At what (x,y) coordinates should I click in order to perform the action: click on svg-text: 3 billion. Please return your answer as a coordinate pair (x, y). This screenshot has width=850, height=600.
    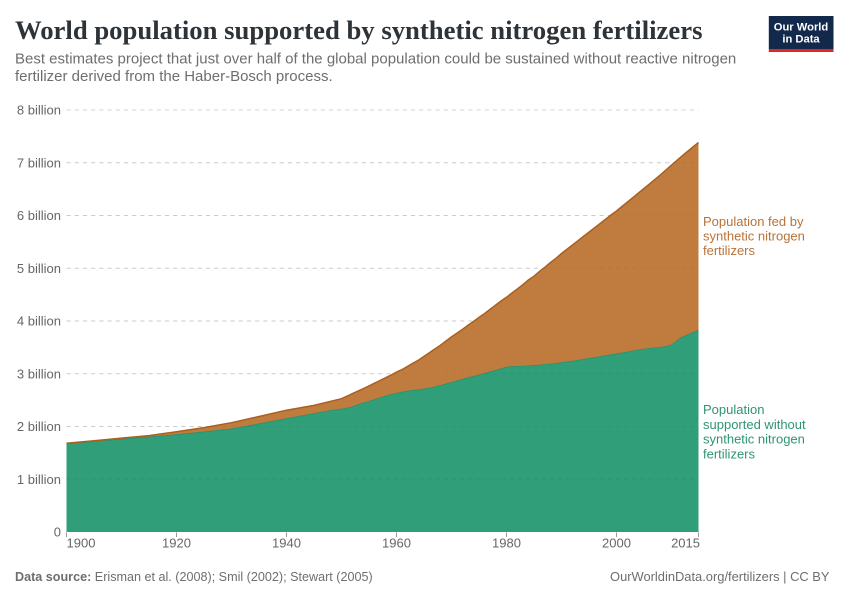
    Looking at the image, I should click on (39, 373).